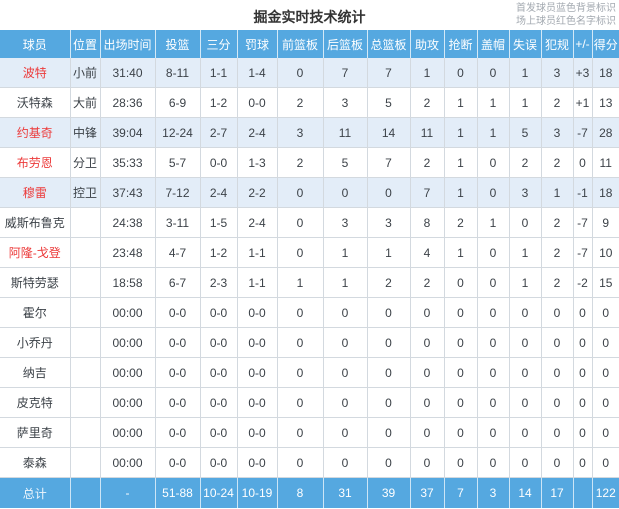 This screenshot has width=619, height=509. I want to click on stat-cell: 1-2, so click(218, 252).